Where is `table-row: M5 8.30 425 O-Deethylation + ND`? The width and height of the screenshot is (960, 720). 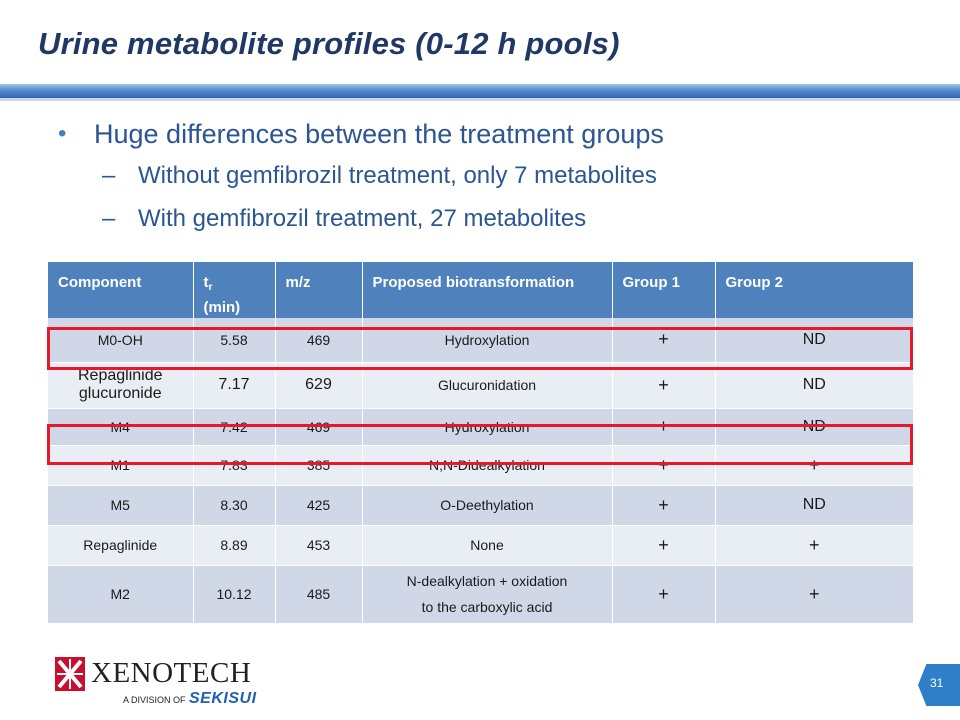
table-row: M5 8.30 425 O-Deethylation + ND is located at coordinates (480, 505).